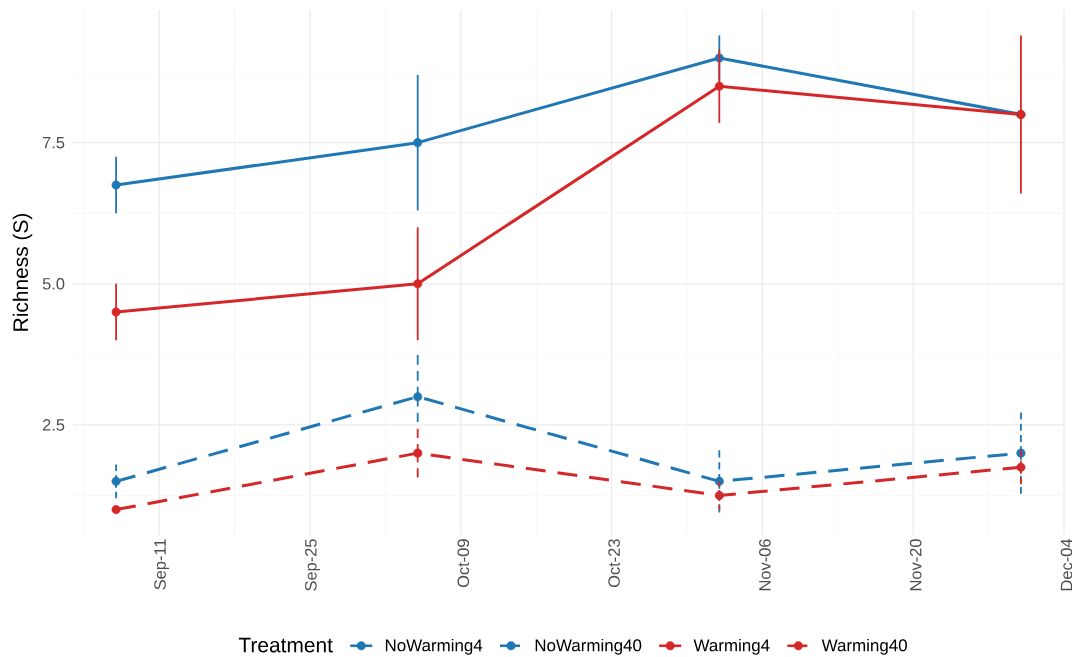  I want to click on x-tick-label: Dec-04, so click(1066, 565).